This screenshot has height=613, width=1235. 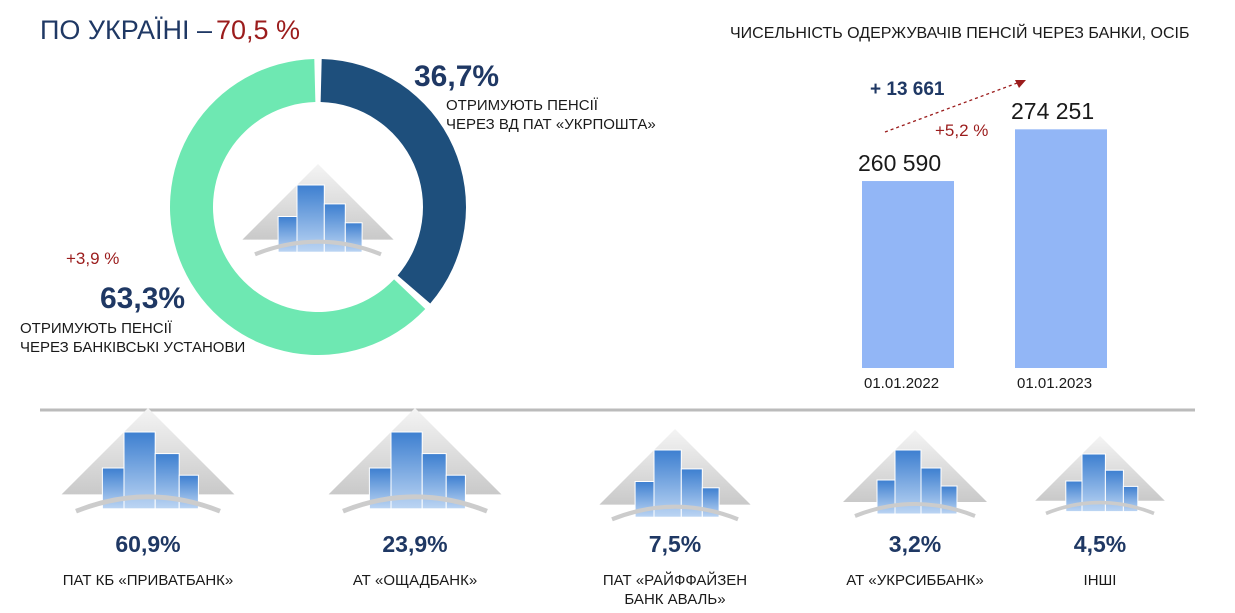 What do you see at coordinates (148, 544) in the screenshot?
I see `value-label: 60,9%` at bounding box center [148, 544].